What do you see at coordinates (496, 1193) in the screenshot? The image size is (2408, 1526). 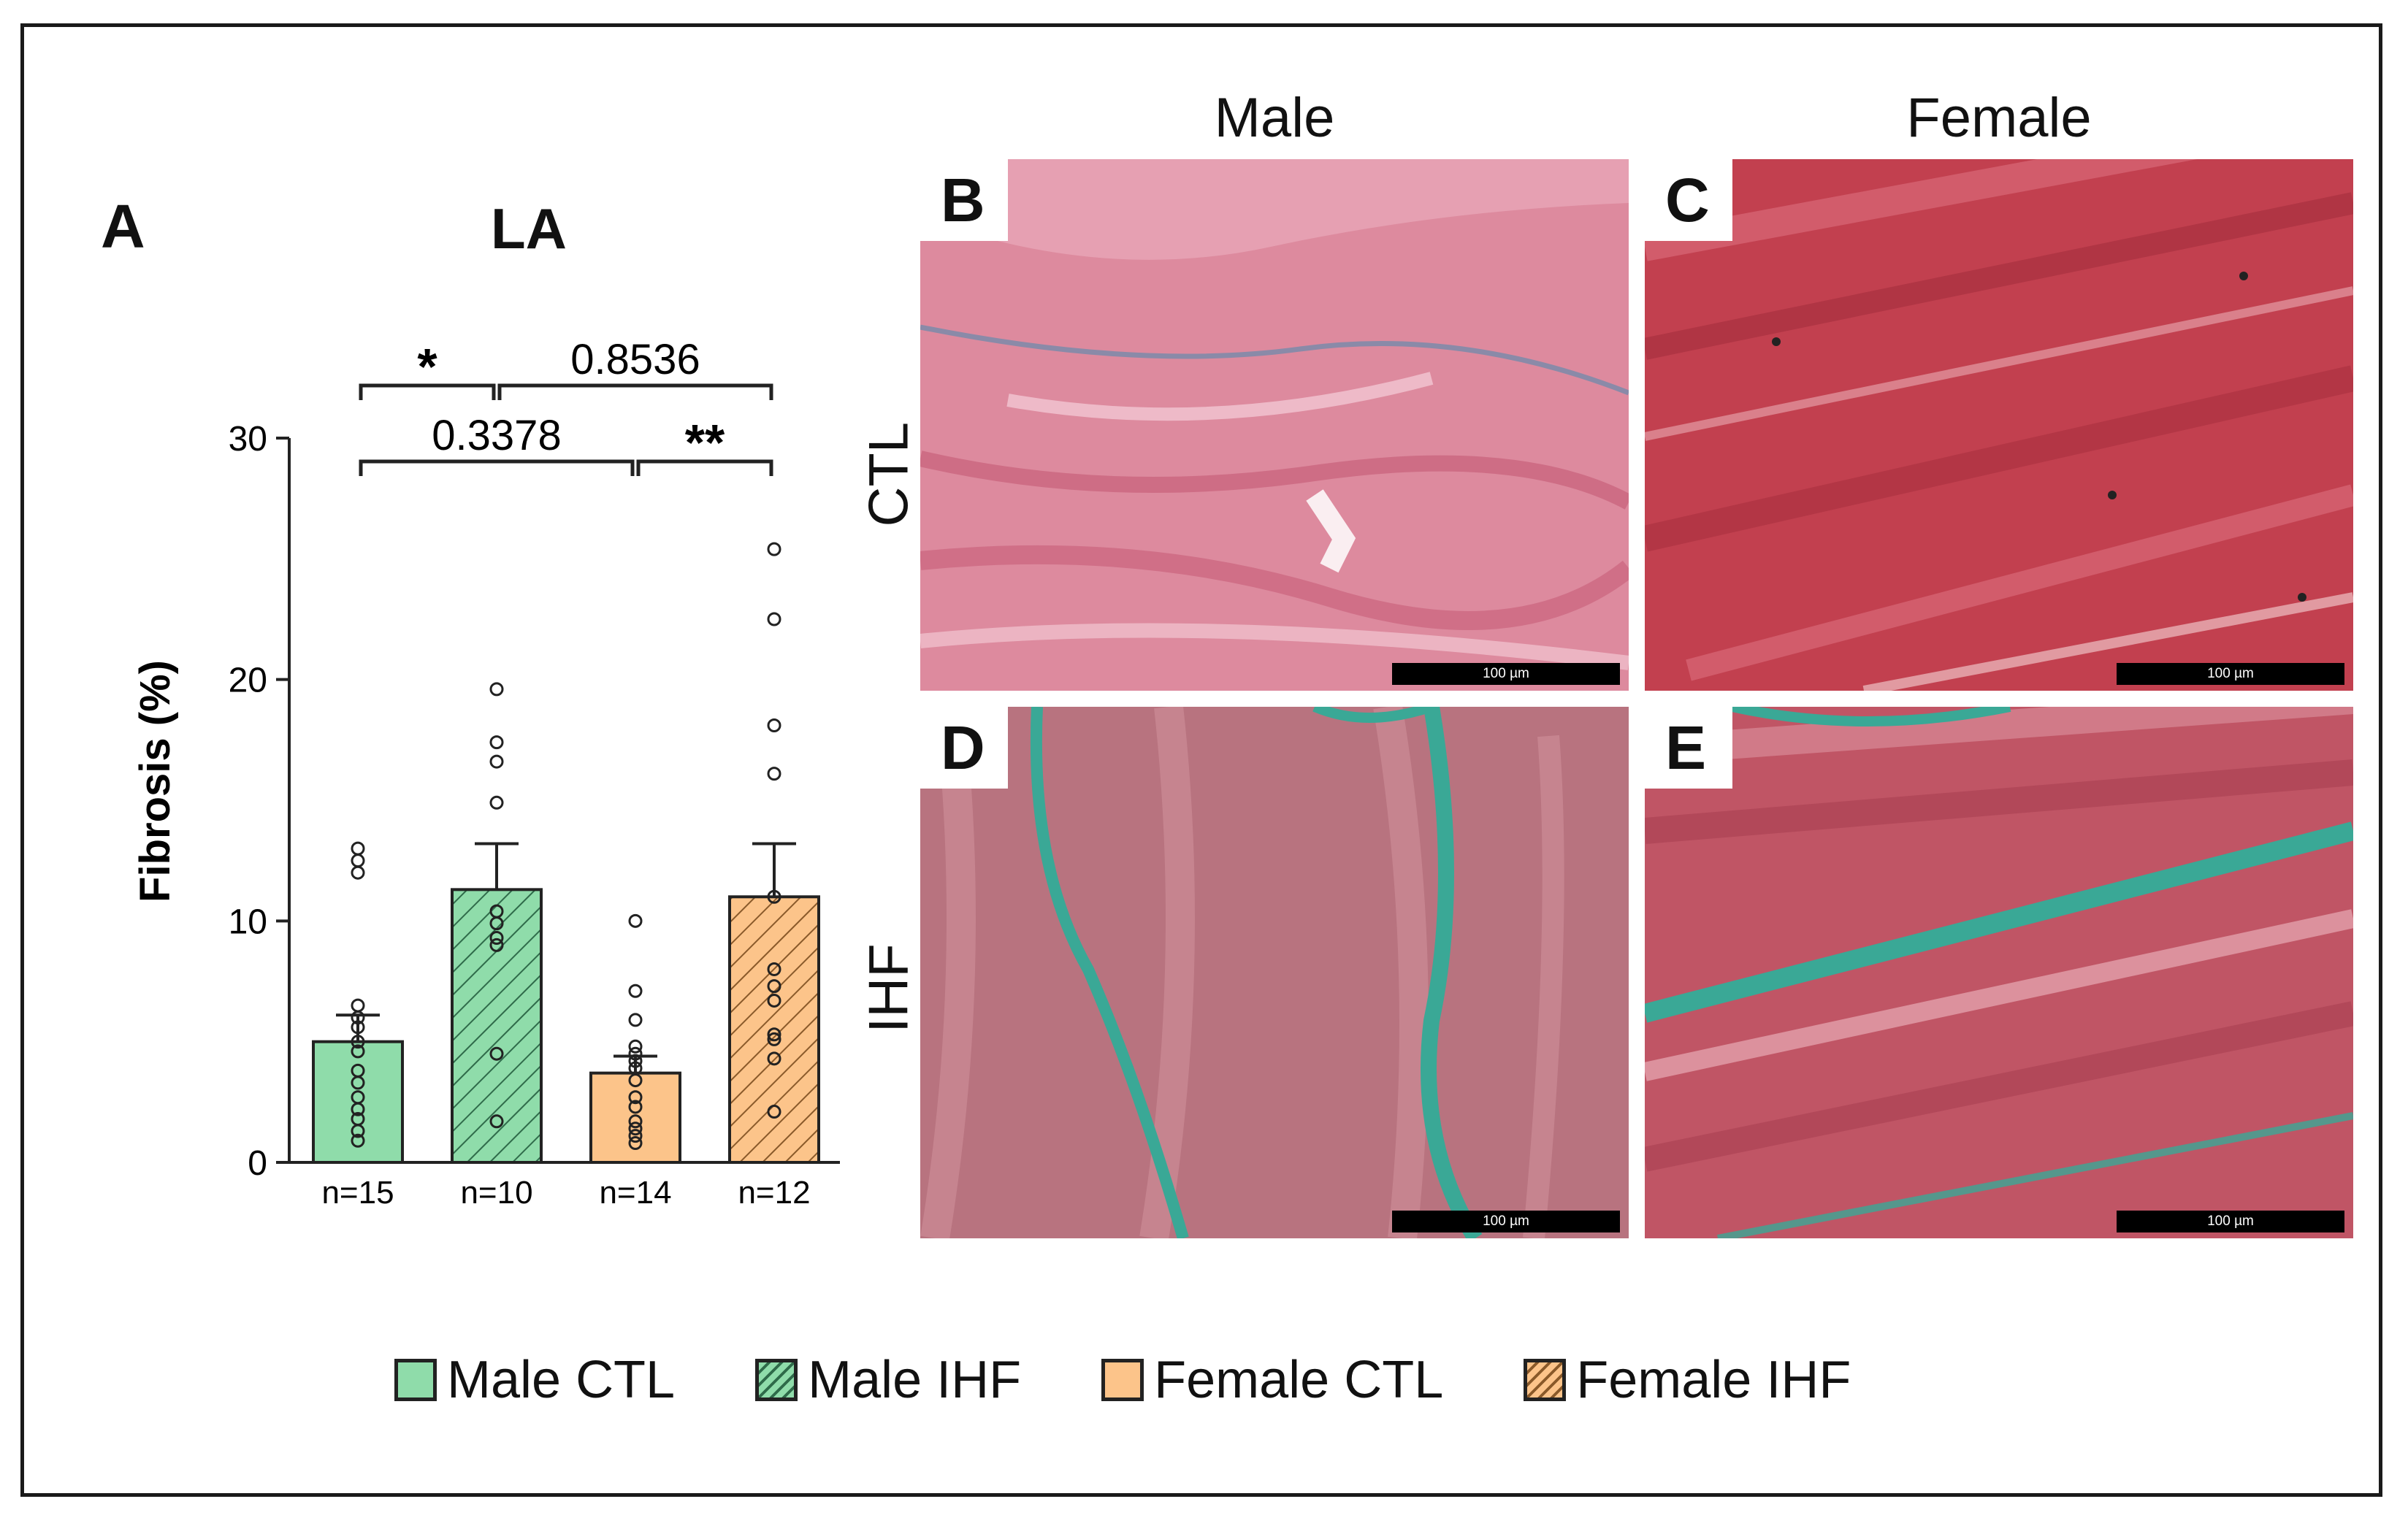 I see `x-tick-label: n=10` at bounding box center [496, 1193].